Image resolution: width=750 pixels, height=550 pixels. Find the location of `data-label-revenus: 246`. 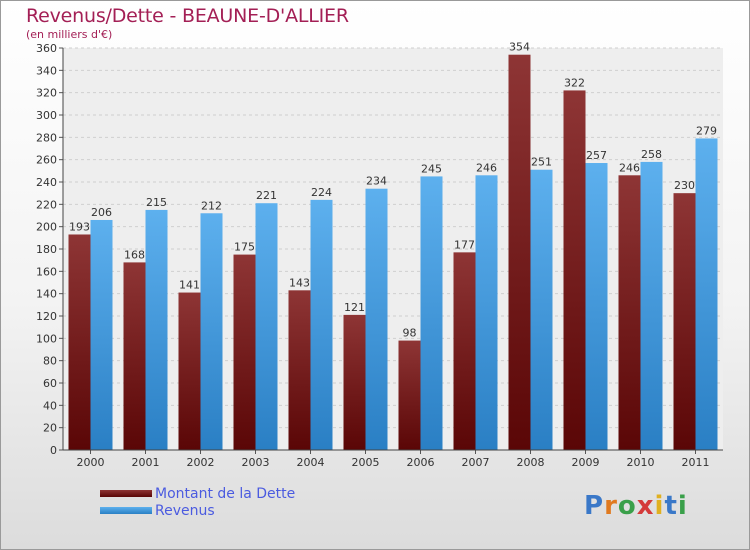

data-label-revenus: 246 is located at coordinates (486, 167).